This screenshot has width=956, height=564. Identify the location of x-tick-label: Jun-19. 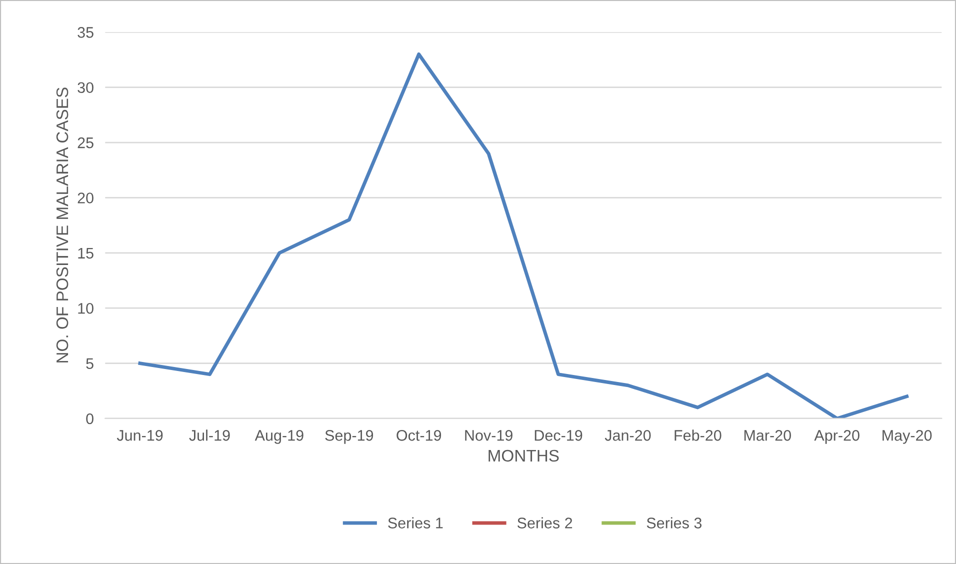
(139, 435).